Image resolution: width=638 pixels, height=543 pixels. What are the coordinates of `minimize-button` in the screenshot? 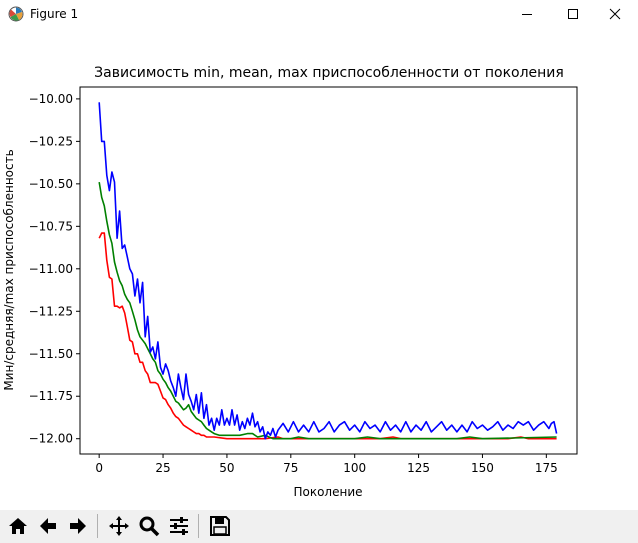 It's located at (527, 14).